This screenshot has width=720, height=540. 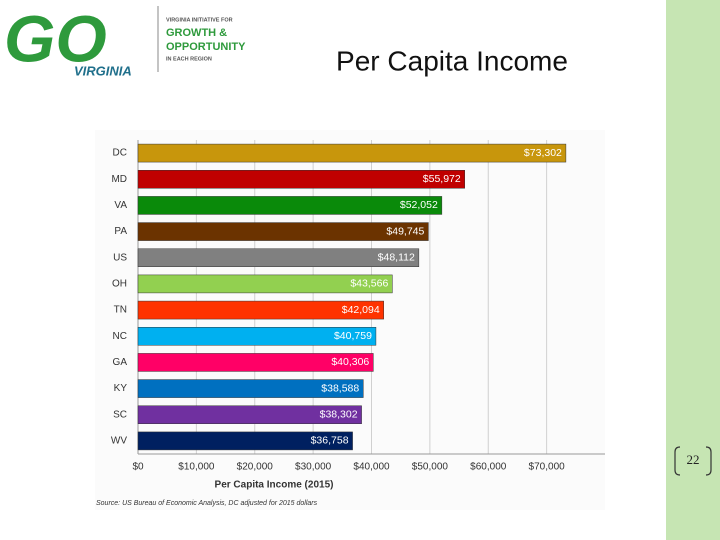 What do you see at coordinates (120, 231) in the screenshot?
I see `y-tick-label: PA` at bounding box center [120, 231].